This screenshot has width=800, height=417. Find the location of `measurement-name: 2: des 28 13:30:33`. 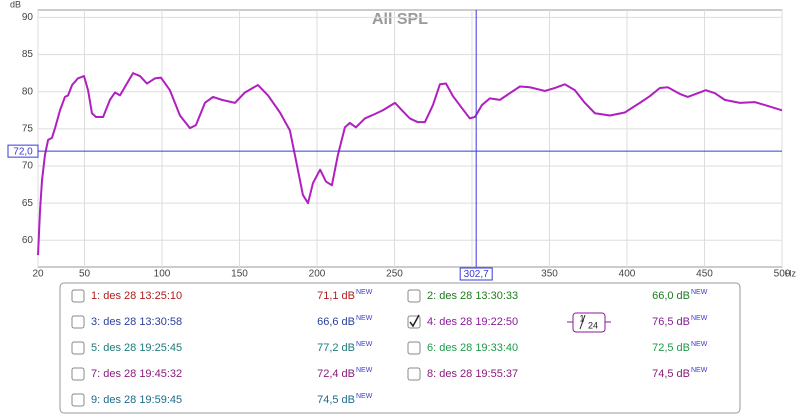

measurement-name: 2: des 28 13:30:33 is located at coordinates (472, 296).